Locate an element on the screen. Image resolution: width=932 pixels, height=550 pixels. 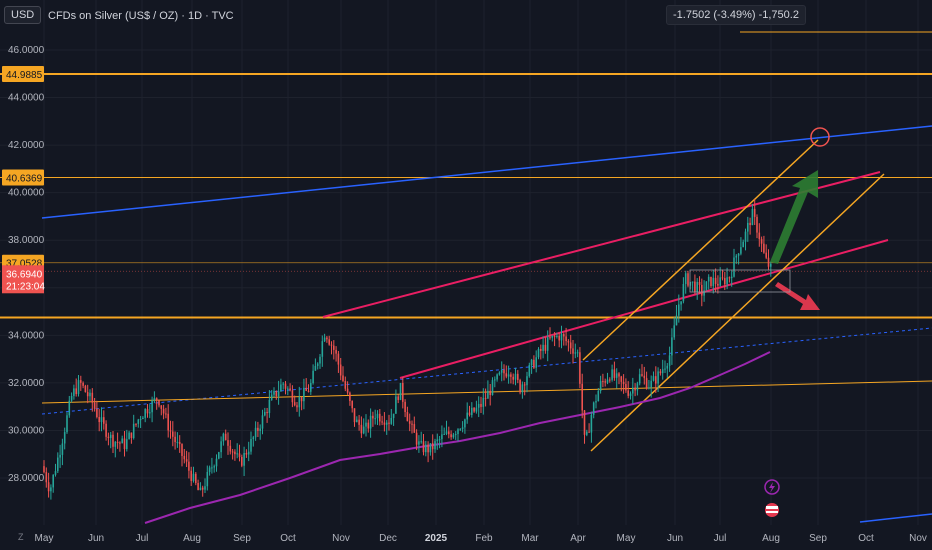
level-low-badge: 37.0528 is located at coordinates (24, 264).